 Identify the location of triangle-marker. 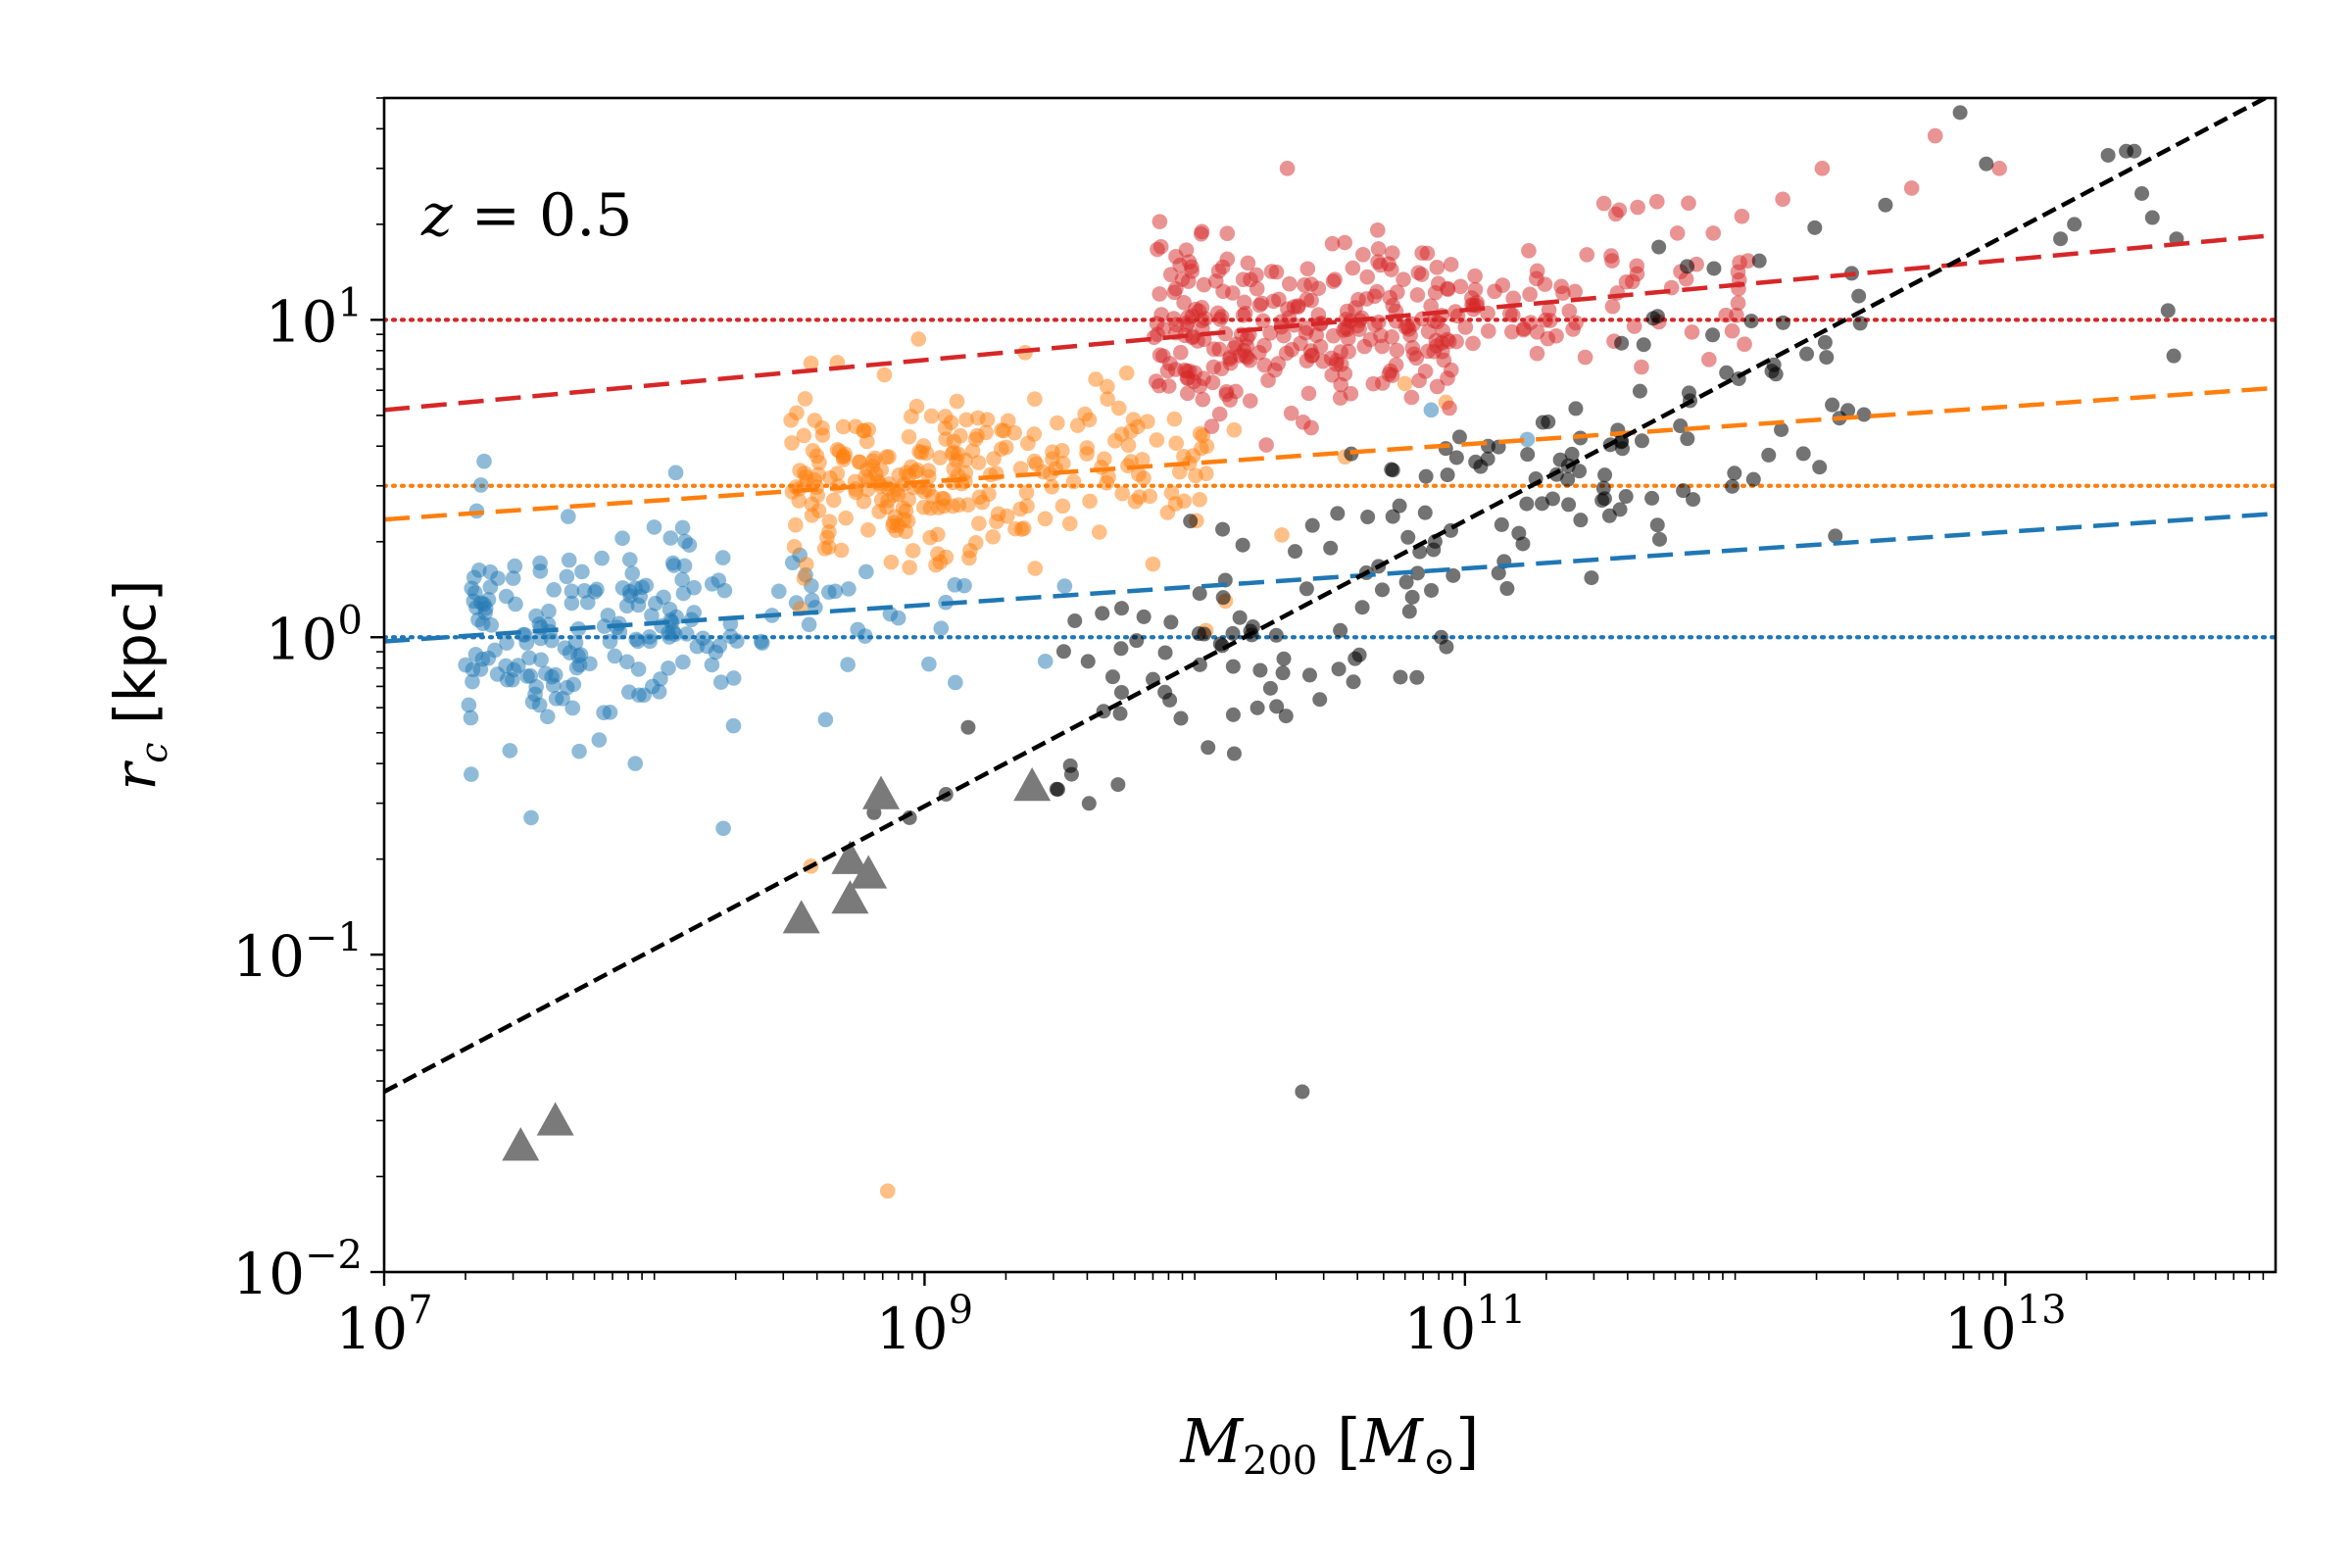
(850, 897).